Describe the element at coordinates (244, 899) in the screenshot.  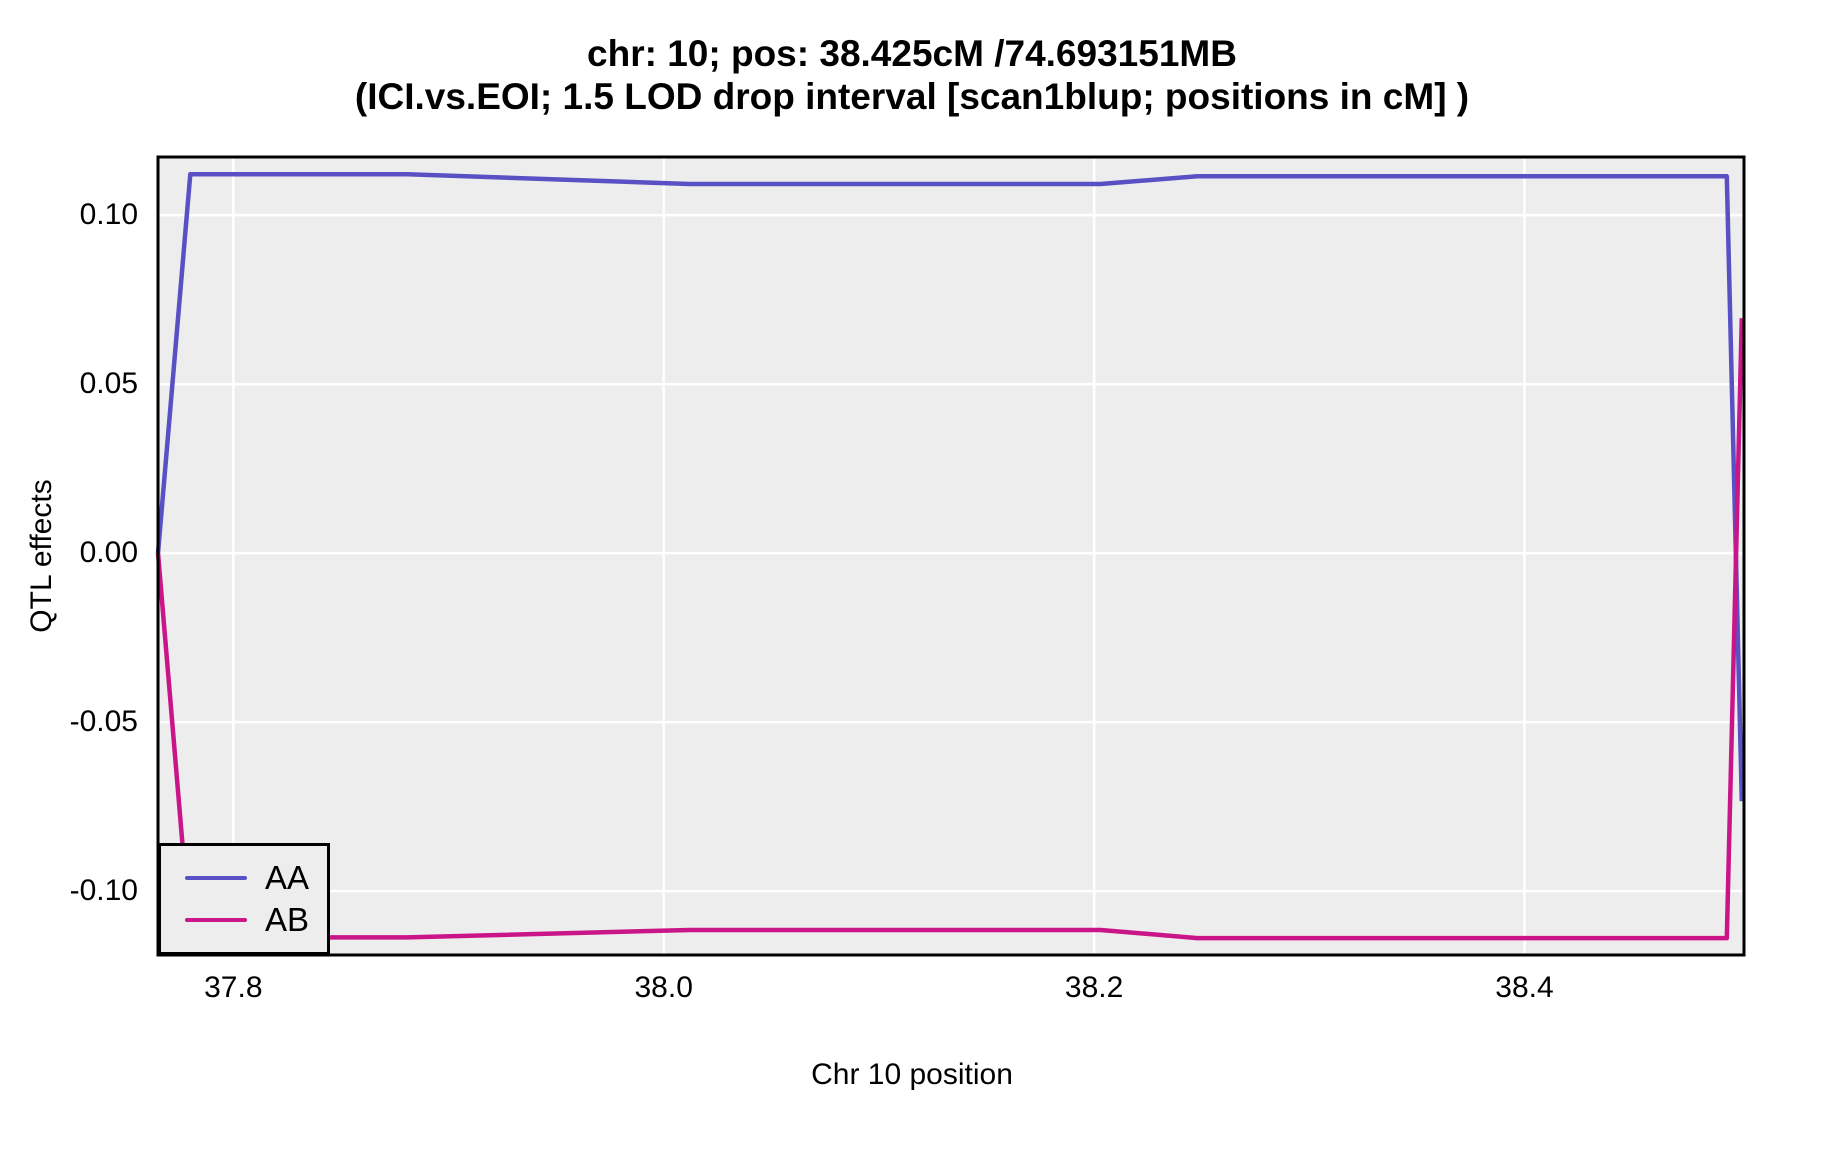
I see `legend: AA AB` at that location.